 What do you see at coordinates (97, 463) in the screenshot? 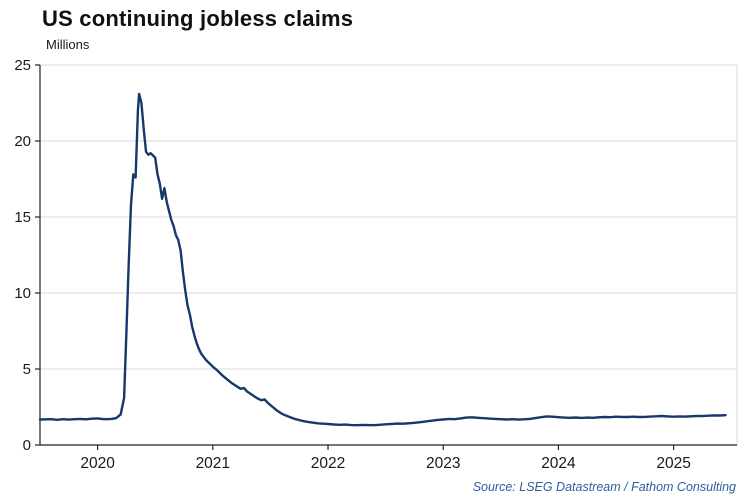
I see `x-axis-tick-label: 2020` at bounding box center [97, 463].